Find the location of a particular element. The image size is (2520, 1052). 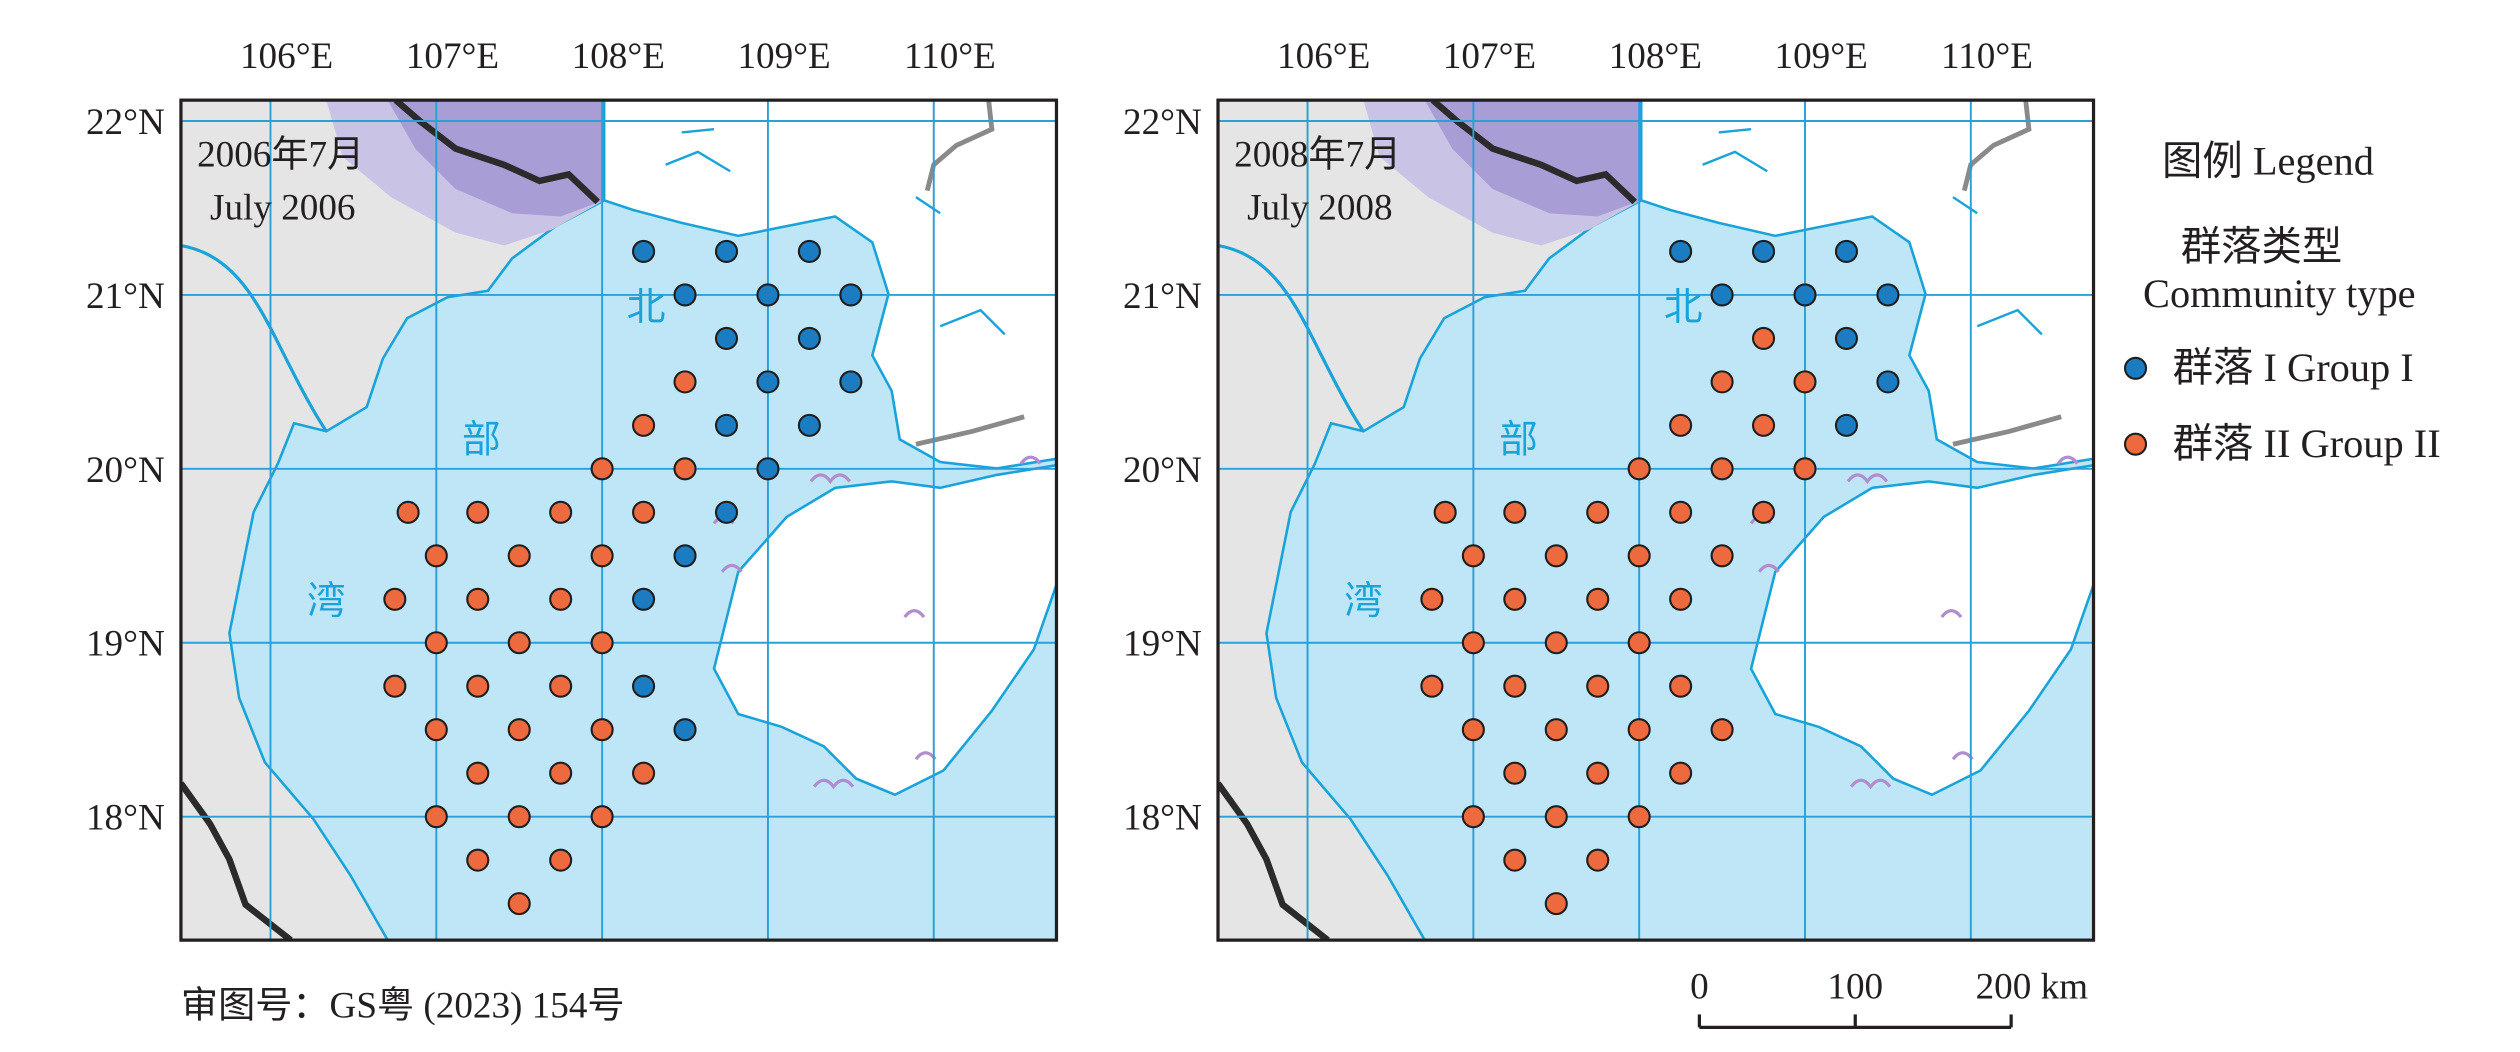

panel-subtitle: July 2006 is located at coordinates (282, 208).